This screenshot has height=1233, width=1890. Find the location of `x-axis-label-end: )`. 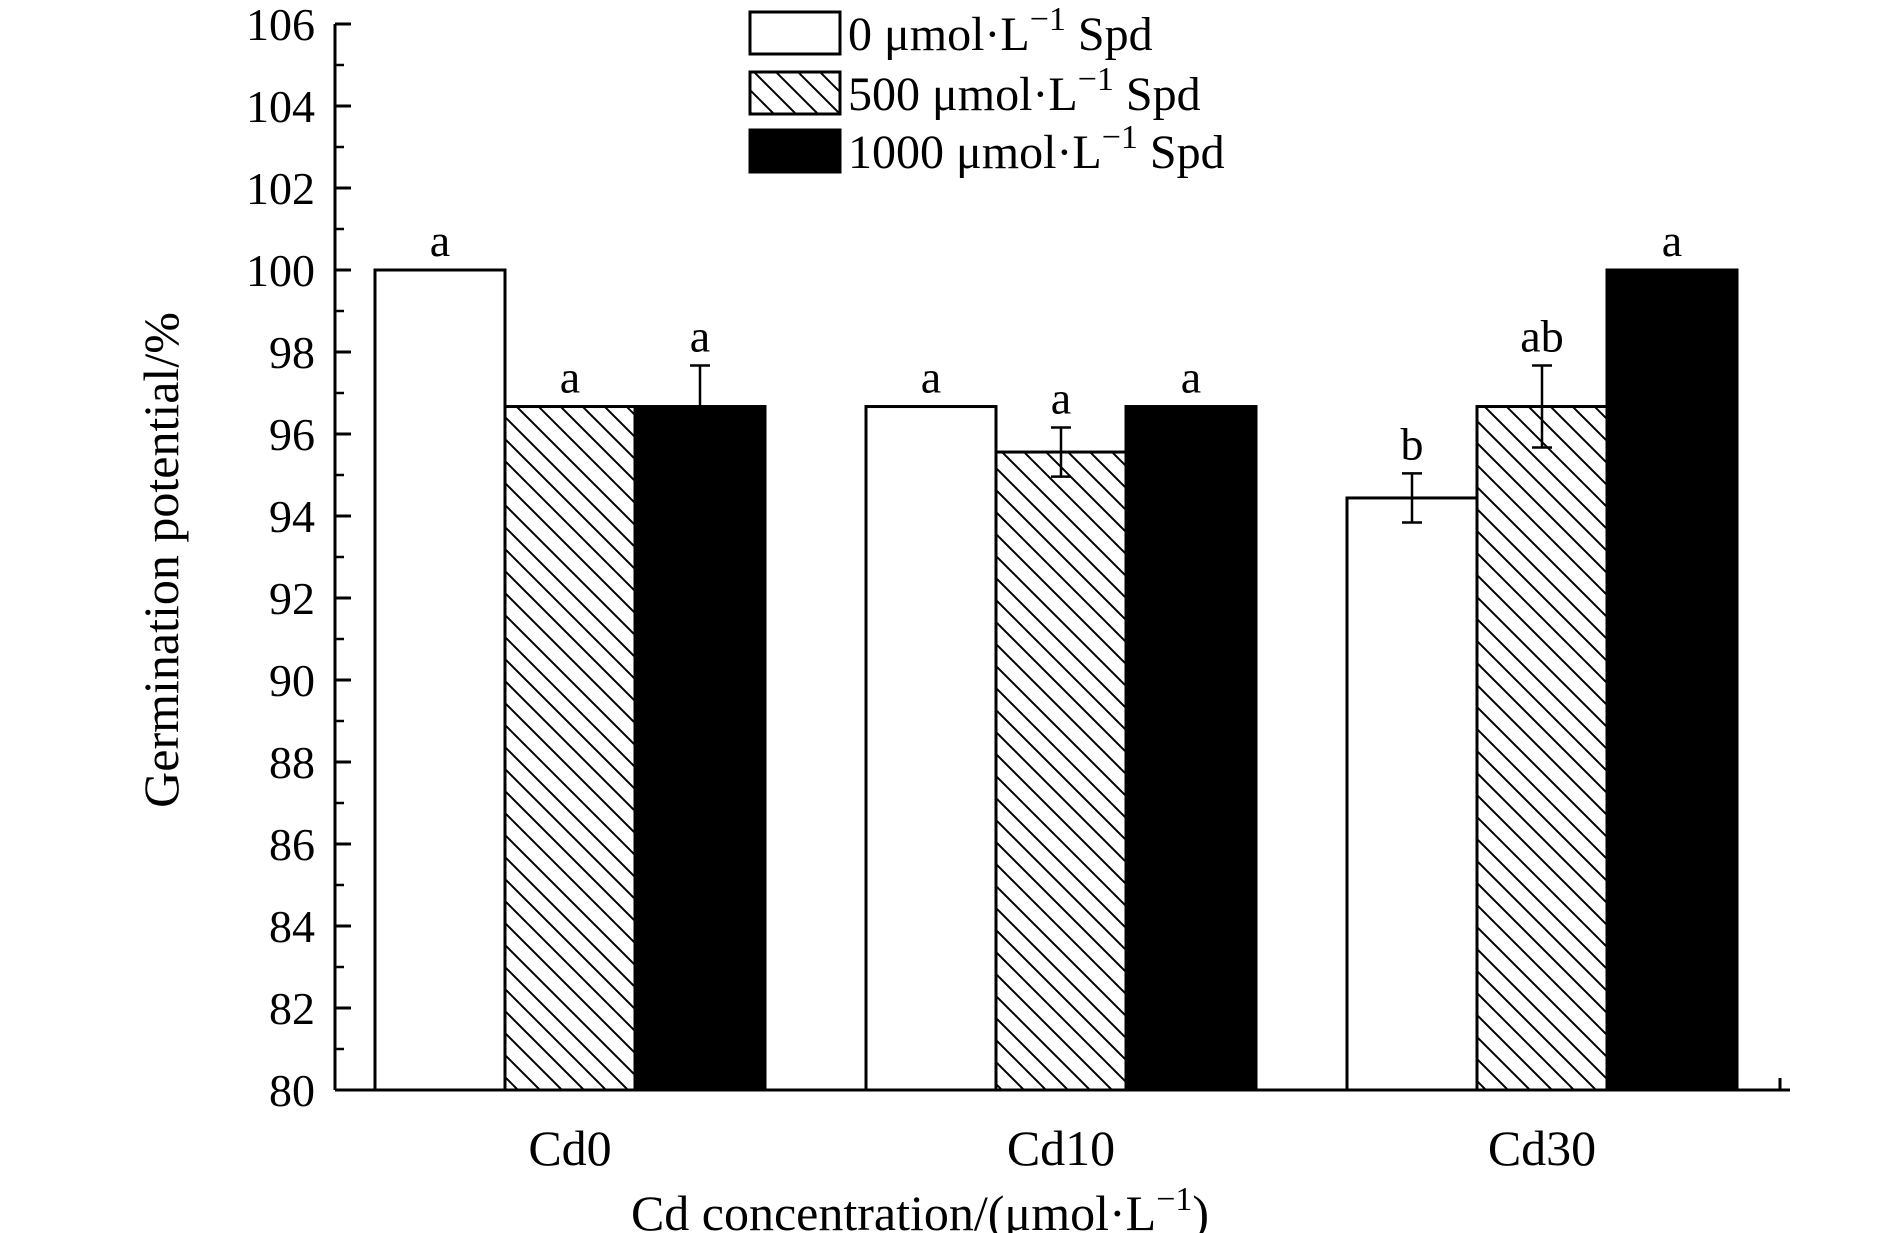

x-axis-label-end: ) is located at coordinates (1200, 1209).